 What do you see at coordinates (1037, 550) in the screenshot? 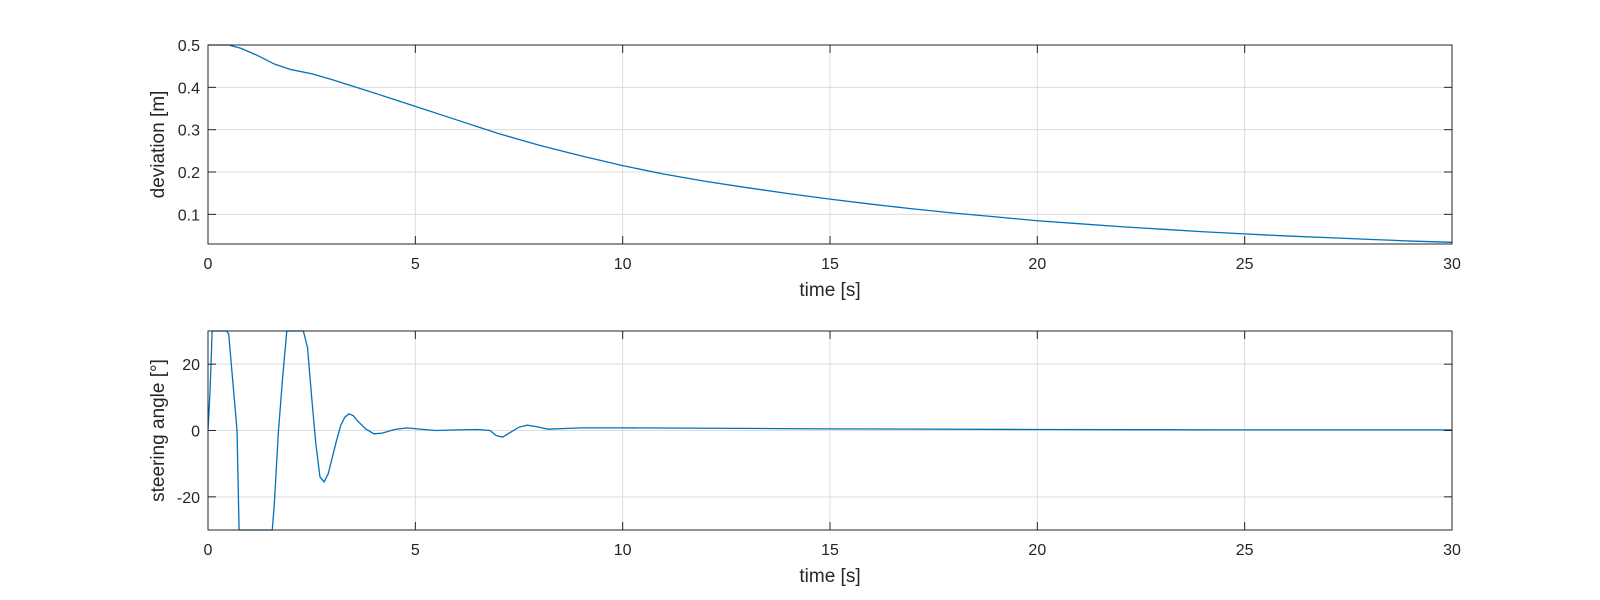
I see `steering-x-tick-label: 20` at bounding box center [1037, 550].